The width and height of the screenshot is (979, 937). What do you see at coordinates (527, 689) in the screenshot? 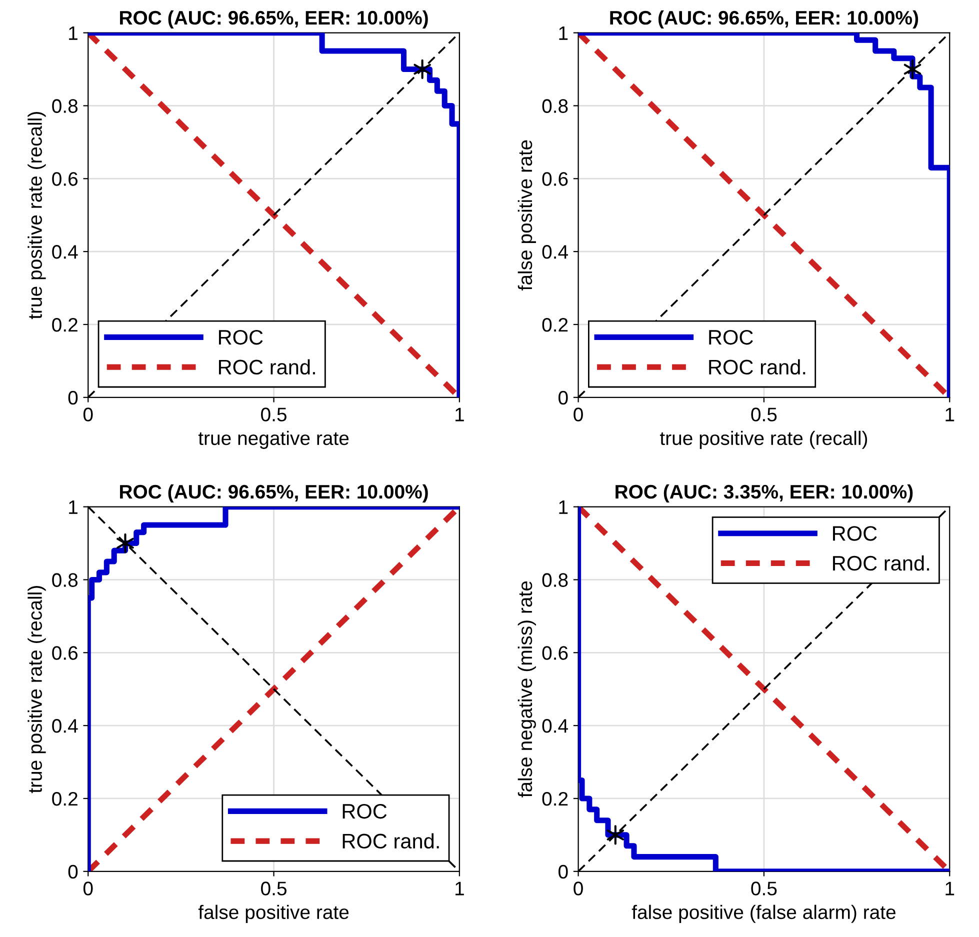
I see `y-axis-title: false negative (miss) rate` at bounding box center [527, 689].